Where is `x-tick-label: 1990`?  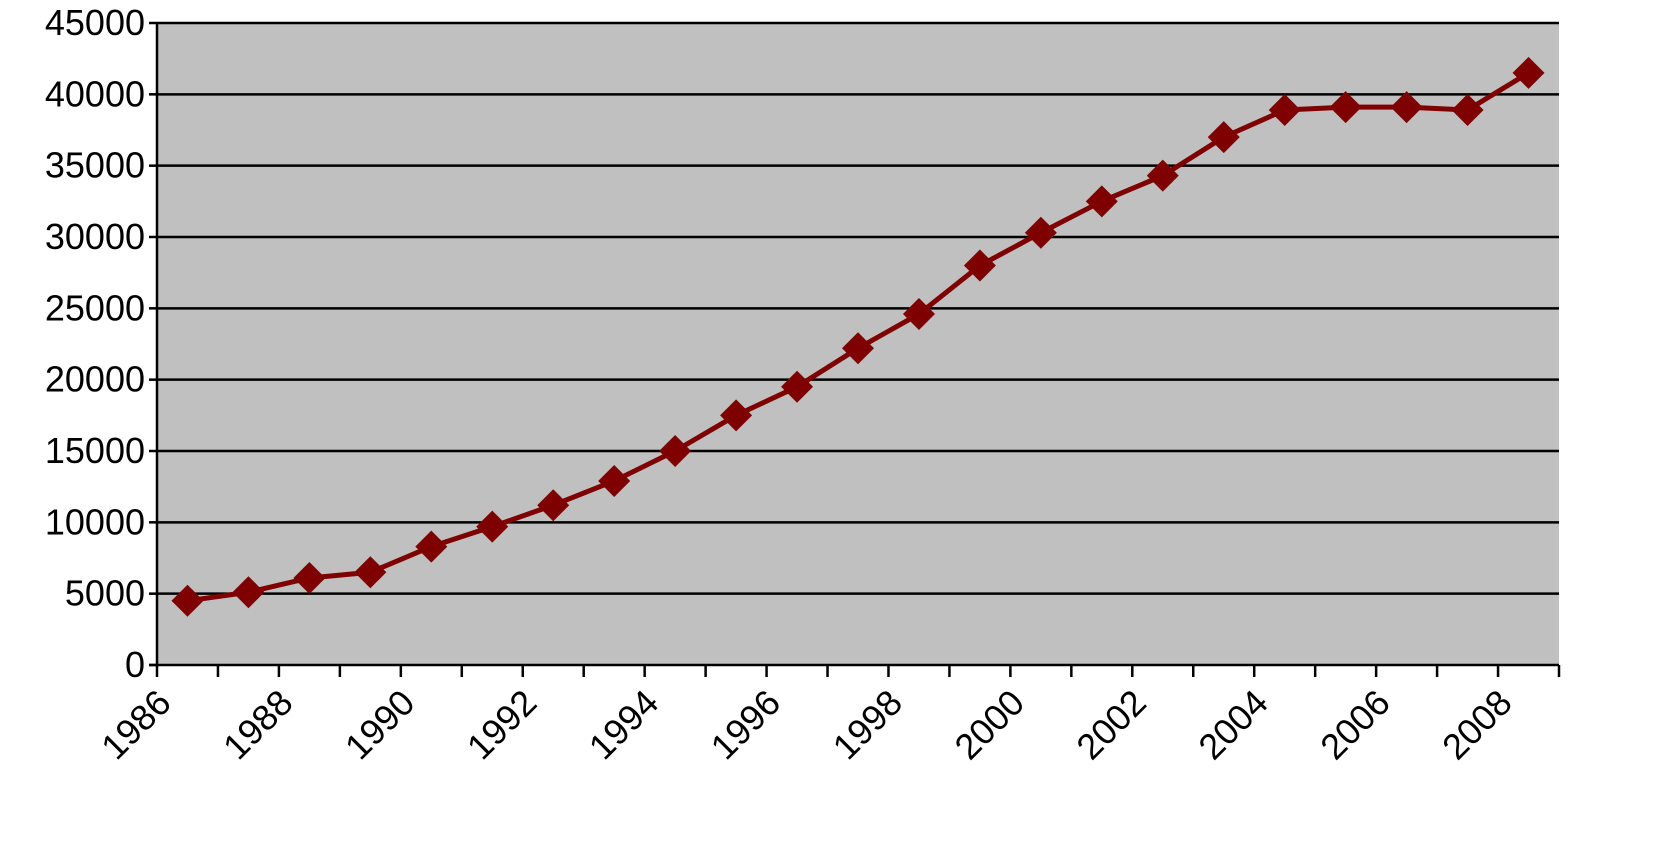 x-tick-label: 1990 is located at coordinates (380, 725).